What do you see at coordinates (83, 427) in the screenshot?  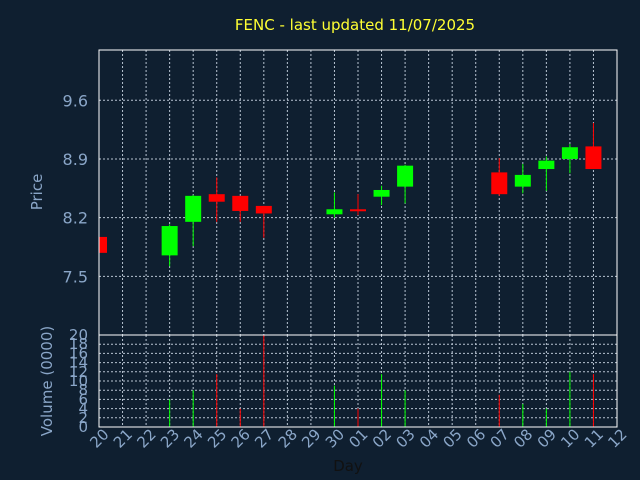 I see `volume-tick-label: 0` at bounding box center [83, 427].